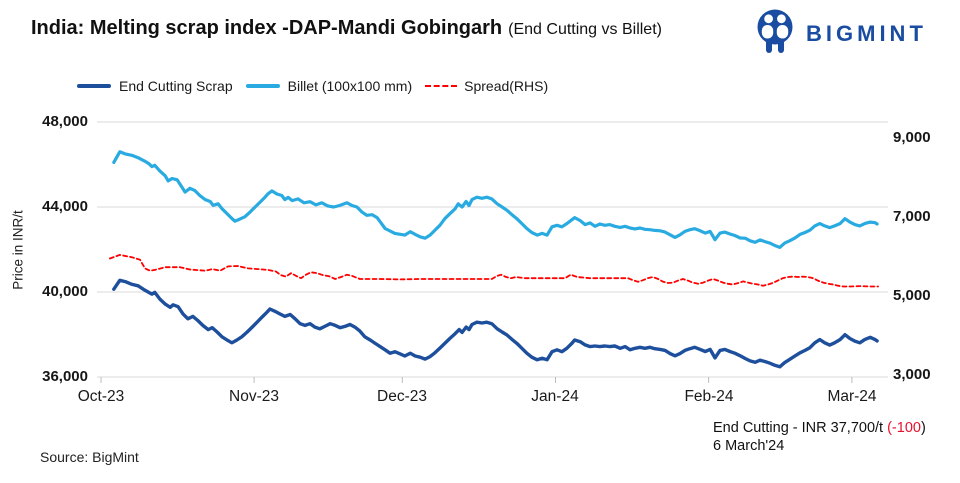 Image resolution: width=960 pixels, height=483 pixels. What do you see at coordinates (775, 31) in the screenshot?
I see `bigmint-logo-icon` at bounding box center [775, 31].